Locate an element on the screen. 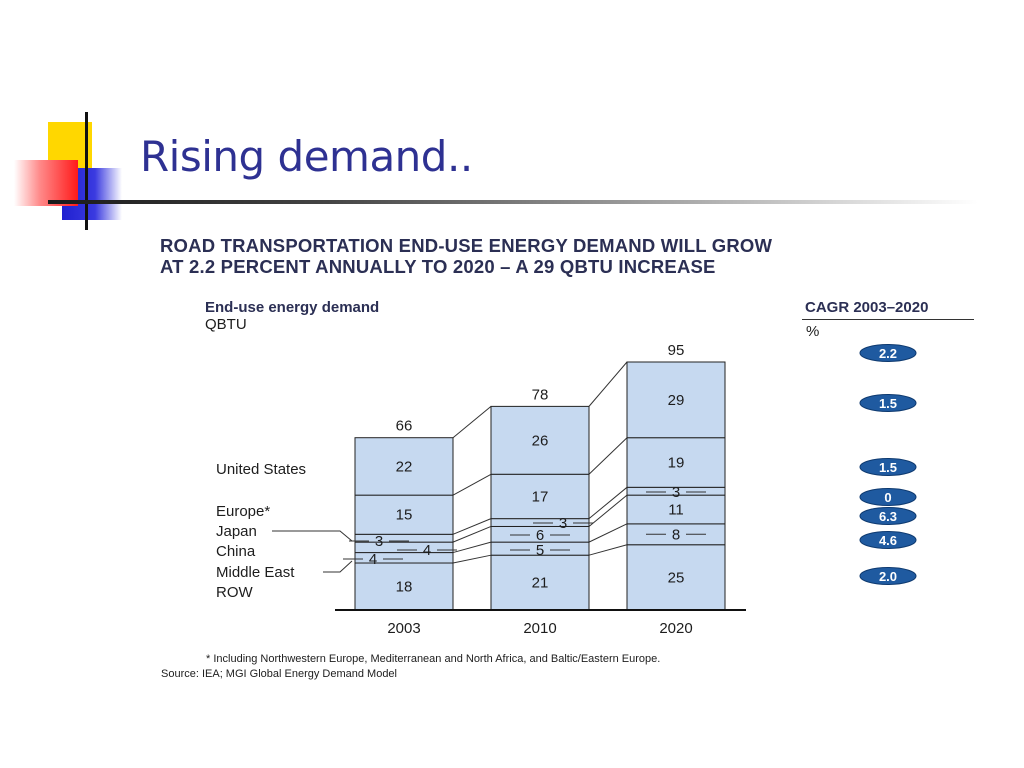  series-legend-label: Japan is located at coordinates (236, 531).